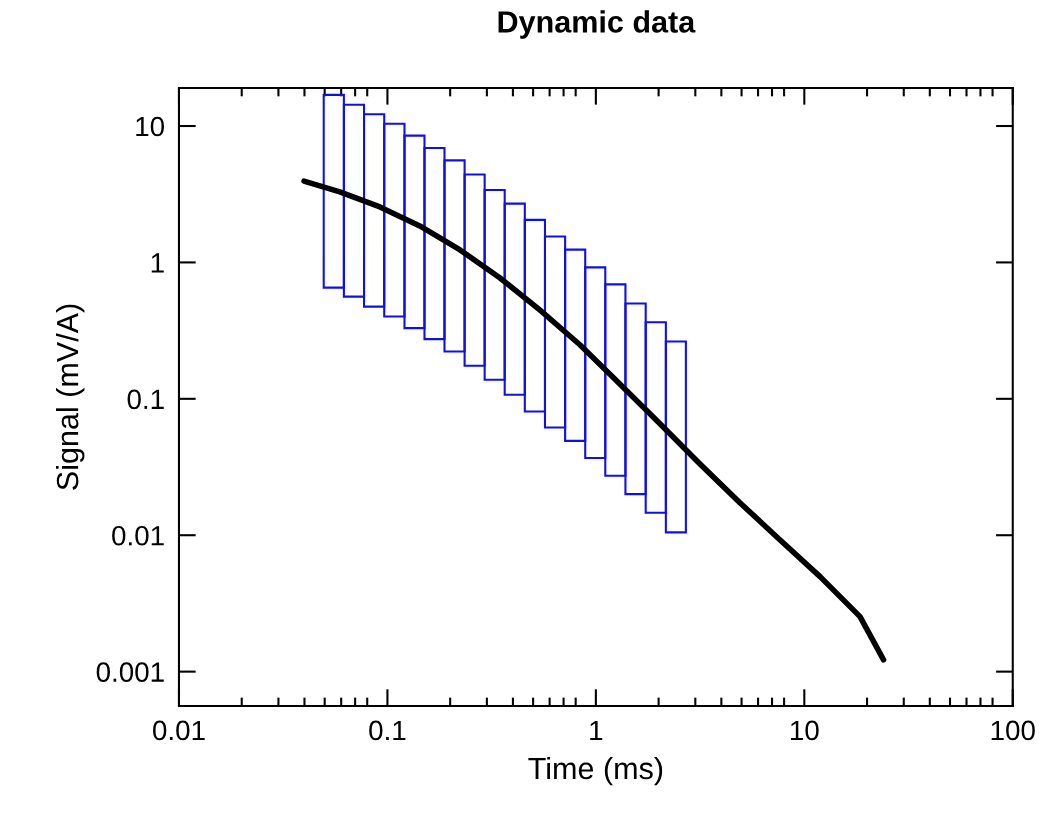 Image resolution: width=1043 pixels, height=834 pixels. What do you see at coordinates (595, 771) in the screenshot?
I see `x-axis-title: Time (ms)` at bounding box center [595, 771].